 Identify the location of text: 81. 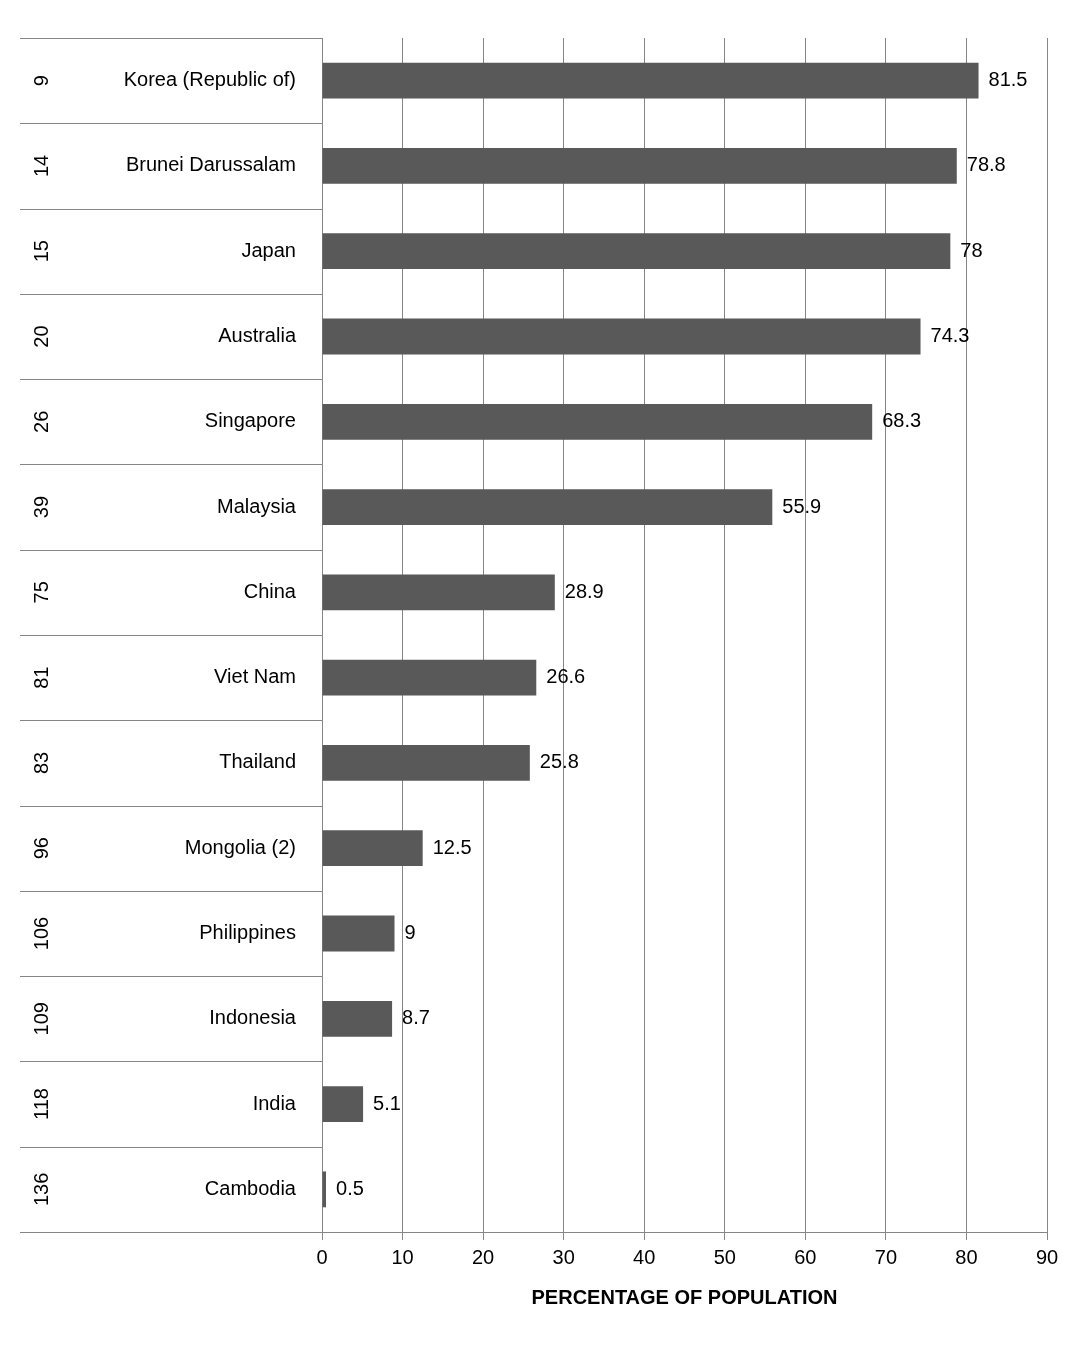
(40, 677).